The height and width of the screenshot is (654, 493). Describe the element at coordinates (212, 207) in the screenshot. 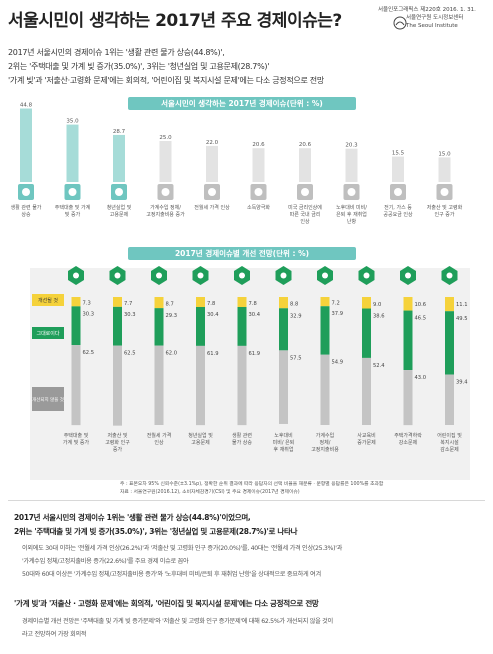

I see `category-label-4: 전월세 가격 인상` at that location.